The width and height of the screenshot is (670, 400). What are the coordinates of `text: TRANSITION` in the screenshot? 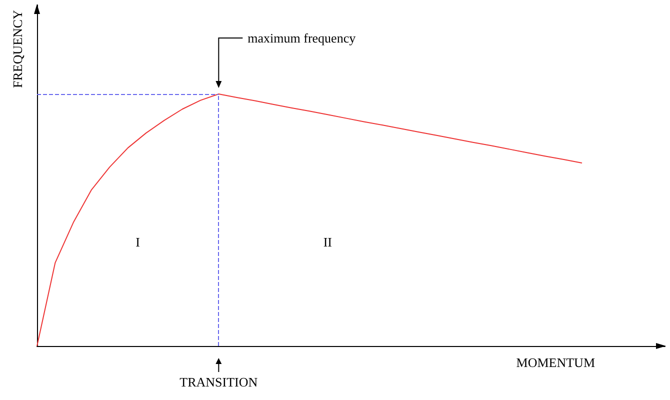 It's located at (219, 382).